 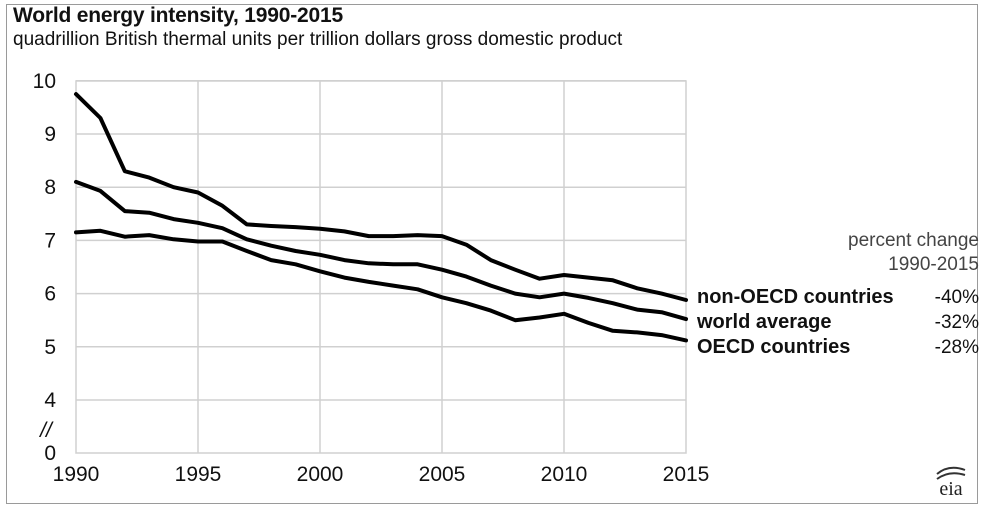 What do you see at coordinates (50, 240) in the screenshot?
I see `y-tick-label-7: 7` at bounding box center [50, 240].